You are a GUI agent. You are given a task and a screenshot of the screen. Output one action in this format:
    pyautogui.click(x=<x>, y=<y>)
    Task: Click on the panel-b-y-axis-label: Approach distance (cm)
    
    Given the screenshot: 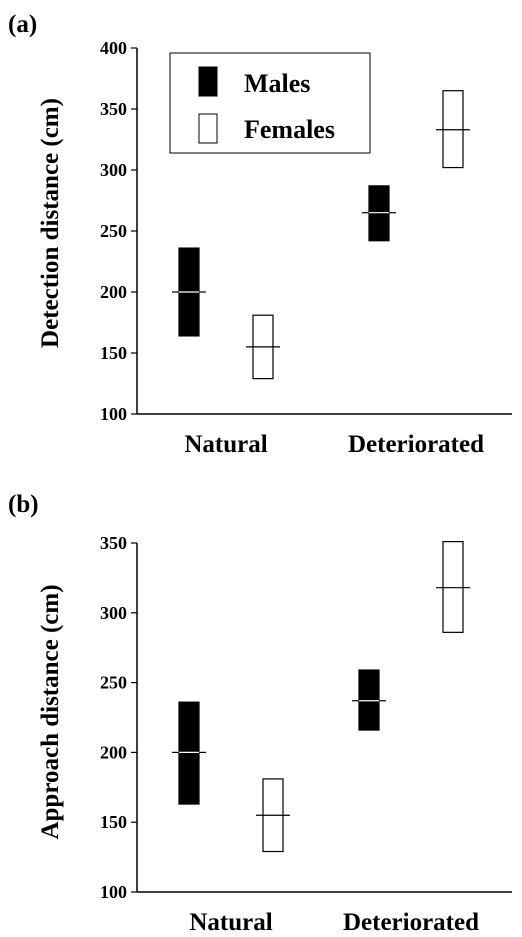 What is the action you would take?
    pyautogui.click(x=50, y=711)
    